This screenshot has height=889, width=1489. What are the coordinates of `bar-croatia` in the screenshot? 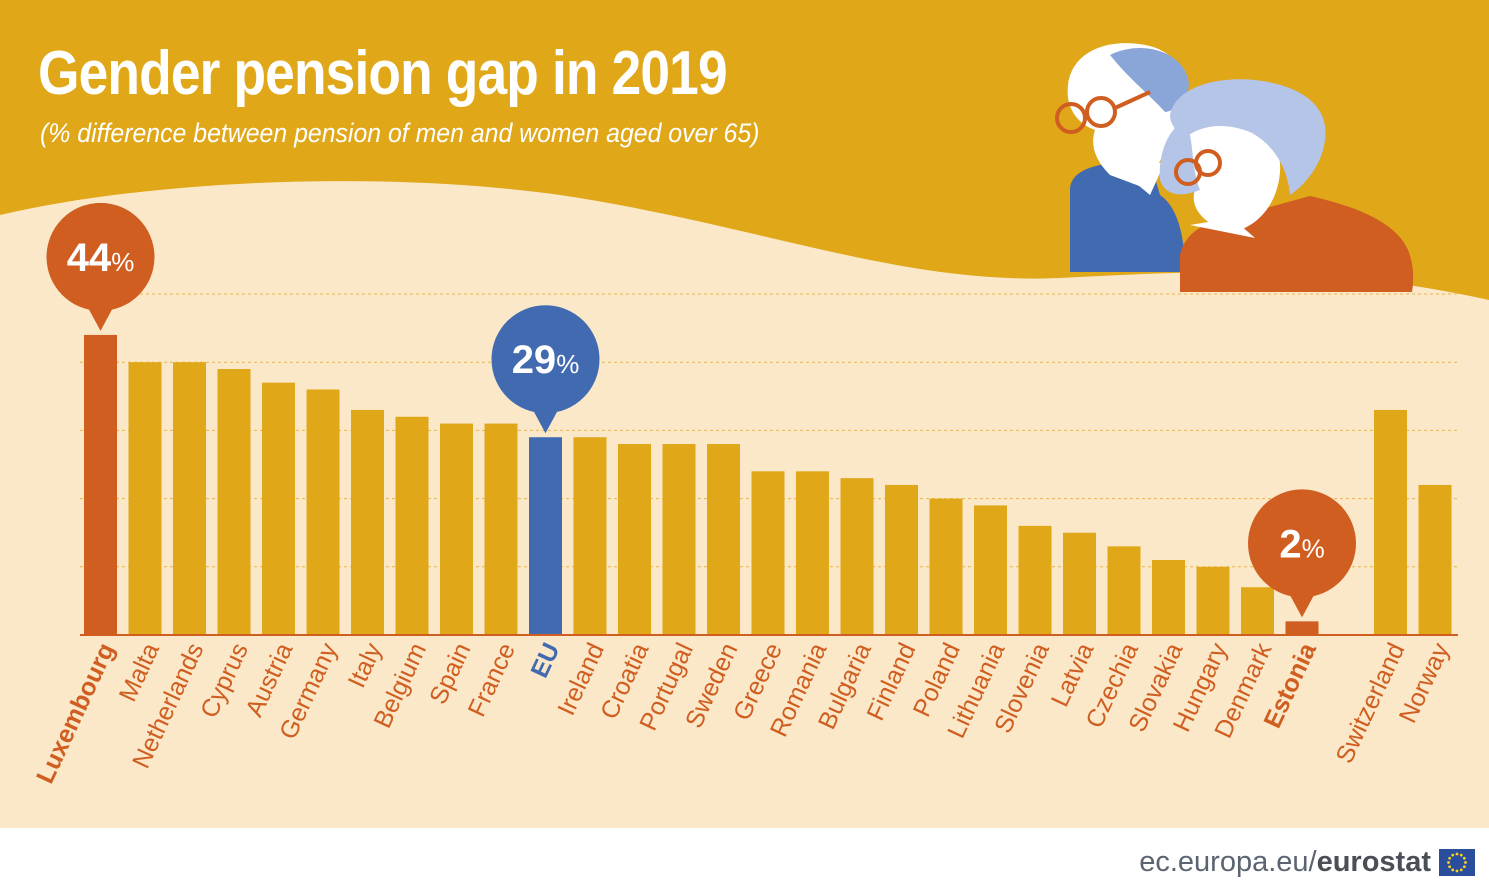 It's located at (634, 539).